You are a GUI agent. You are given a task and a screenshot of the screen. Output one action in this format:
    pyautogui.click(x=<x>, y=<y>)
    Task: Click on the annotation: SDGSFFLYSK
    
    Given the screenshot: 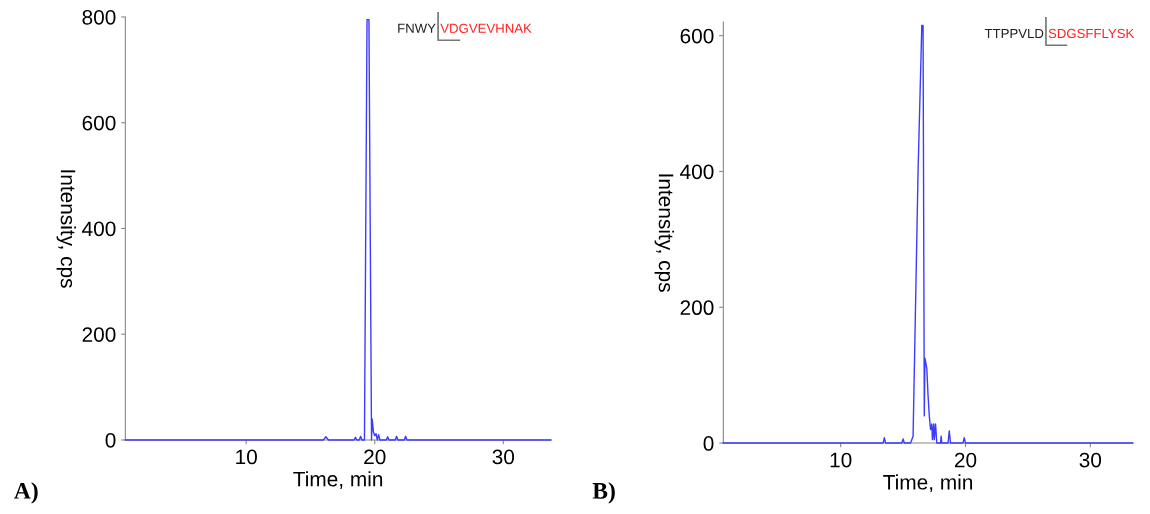 What is the action you would take?
    pyautogui.click(x=1091, y=33)
    